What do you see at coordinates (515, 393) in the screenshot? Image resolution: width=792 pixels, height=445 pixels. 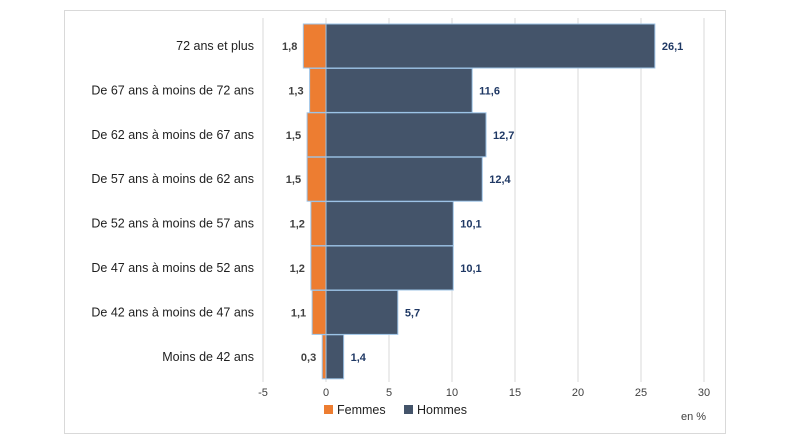 I see `x-tick-label: 15` at bounding box center [515, 393].